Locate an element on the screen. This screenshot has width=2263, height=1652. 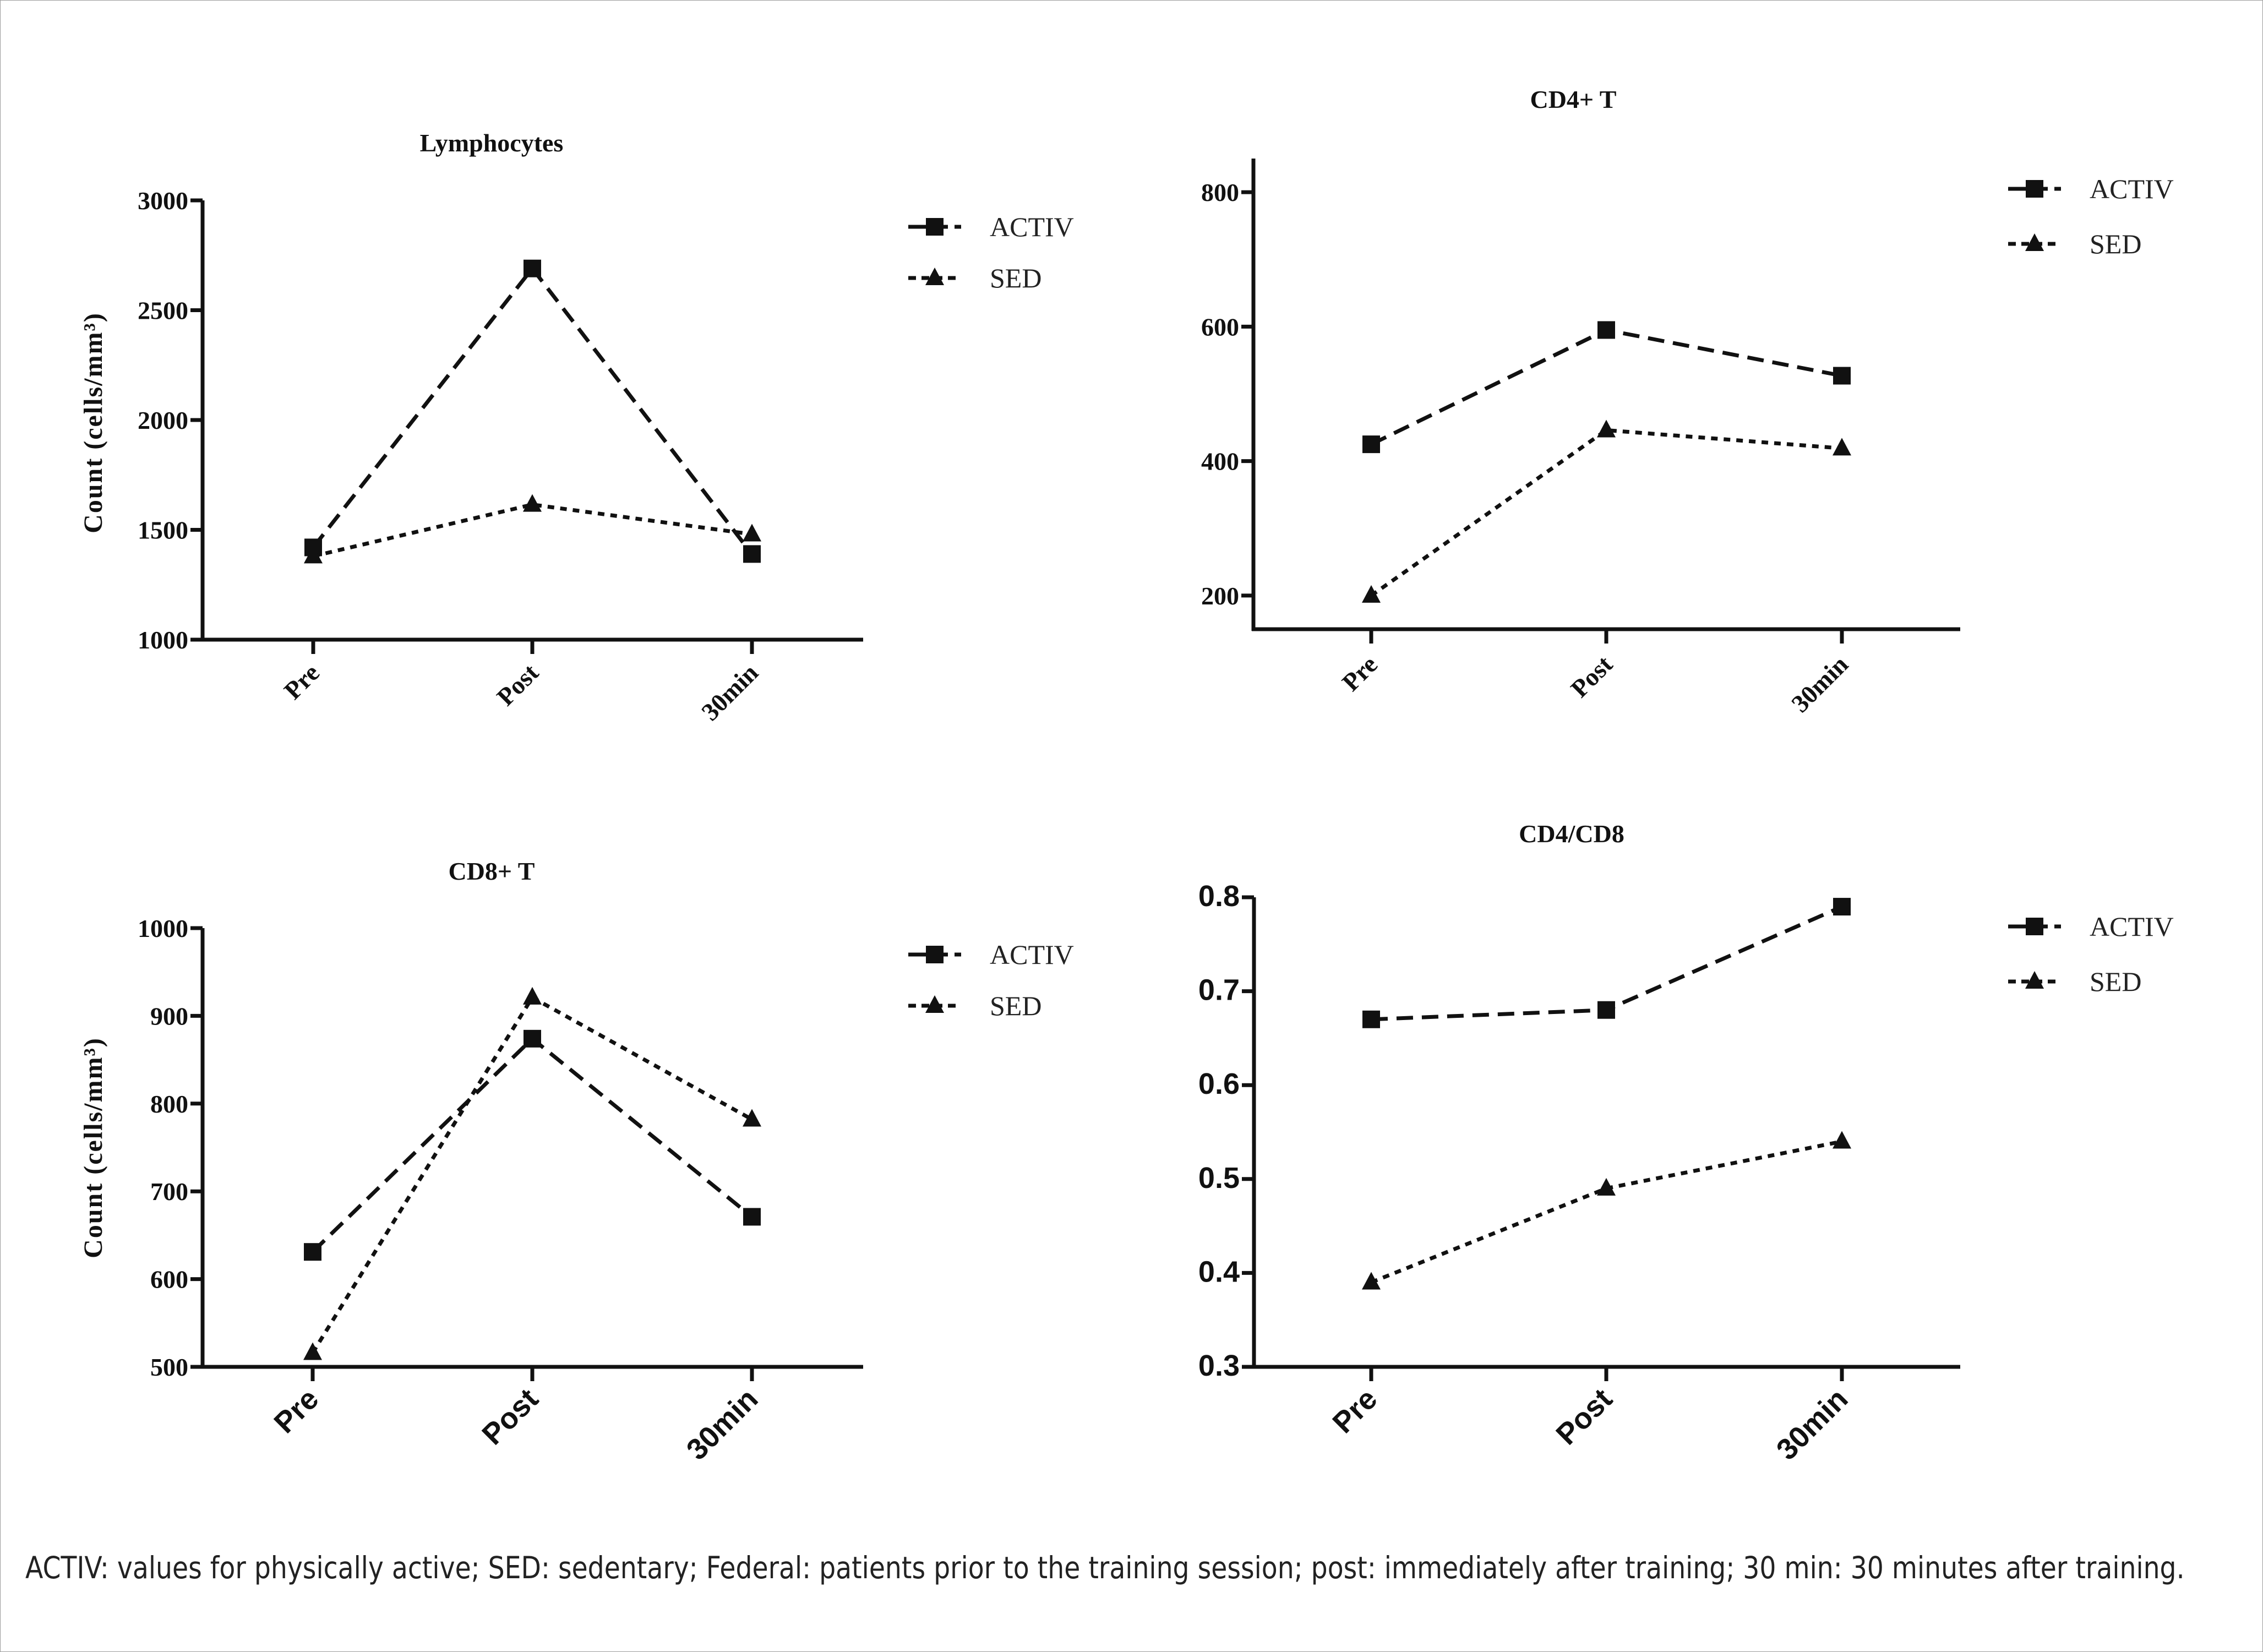
y-tick-label: 700 is located at coordinates (169, 1191).